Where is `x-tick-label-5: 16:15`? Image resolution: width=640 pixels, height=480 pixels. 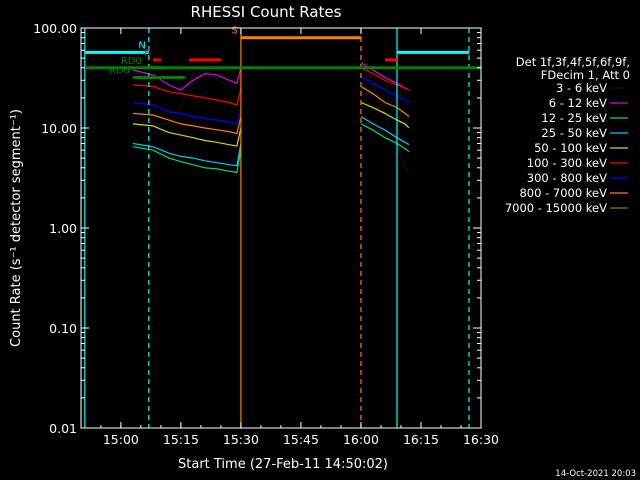 x-tick-label-5: 16:15 is located at coordinates (421, 439).